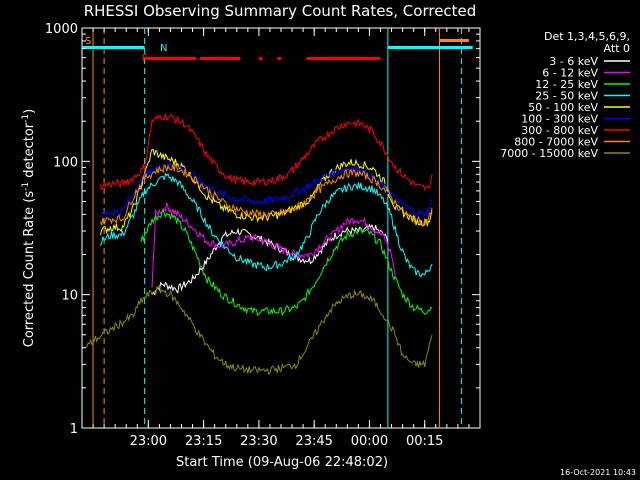  What do you see at coordinates (424, 441) in the screenshot?
I see `x-tick-label-5: 00:15` at bounding box center [424, 441].